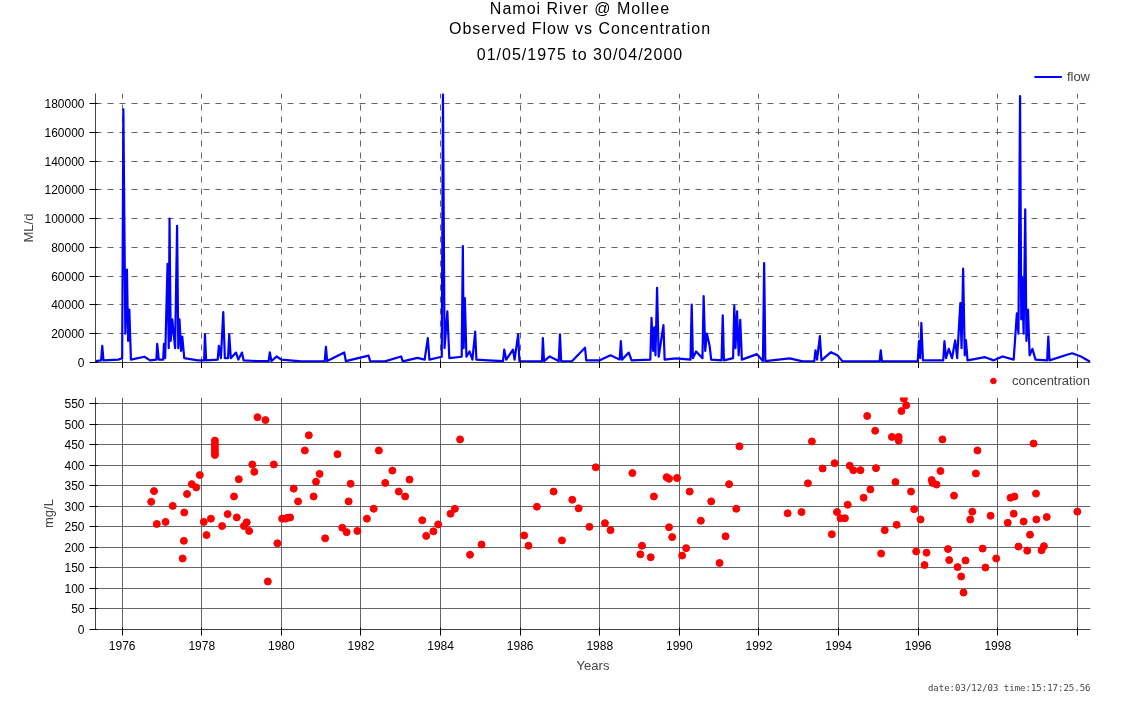 The width and height of the screenshot is (1139, 711). What do you see at coordinates (74, 506) in the screenshot?
I see `y-tick-label: 300` at bounding box center [74, 506].